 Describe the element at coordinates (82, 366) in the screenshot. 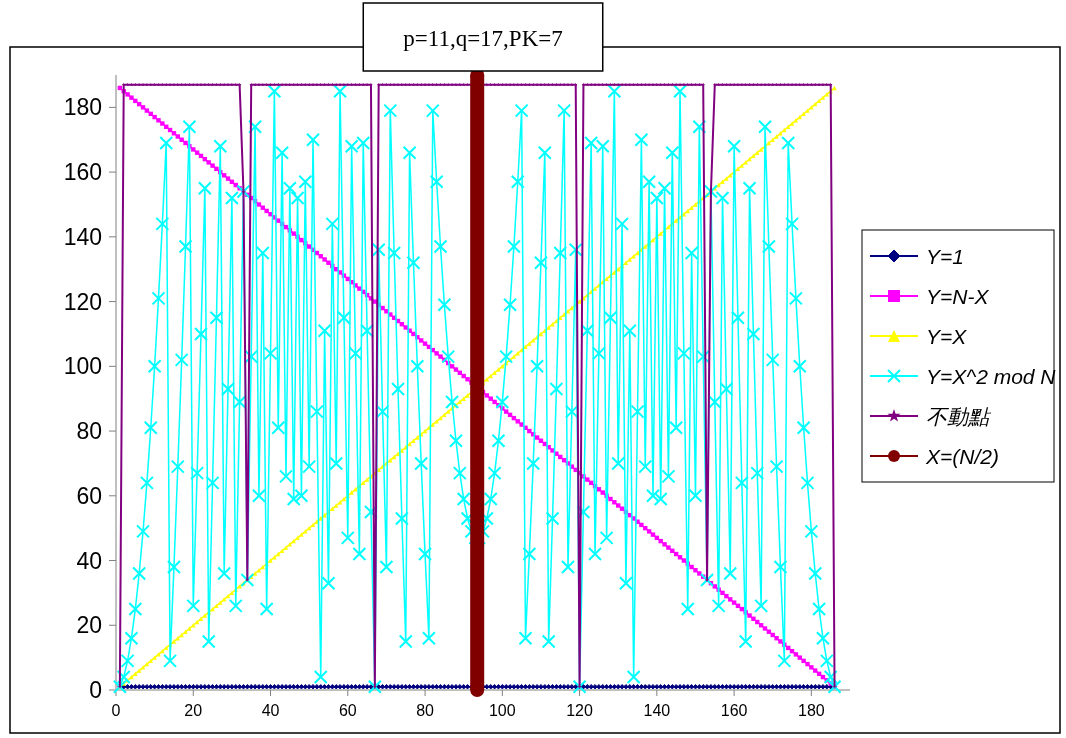

I see `y-tick-label: 100` at that location.